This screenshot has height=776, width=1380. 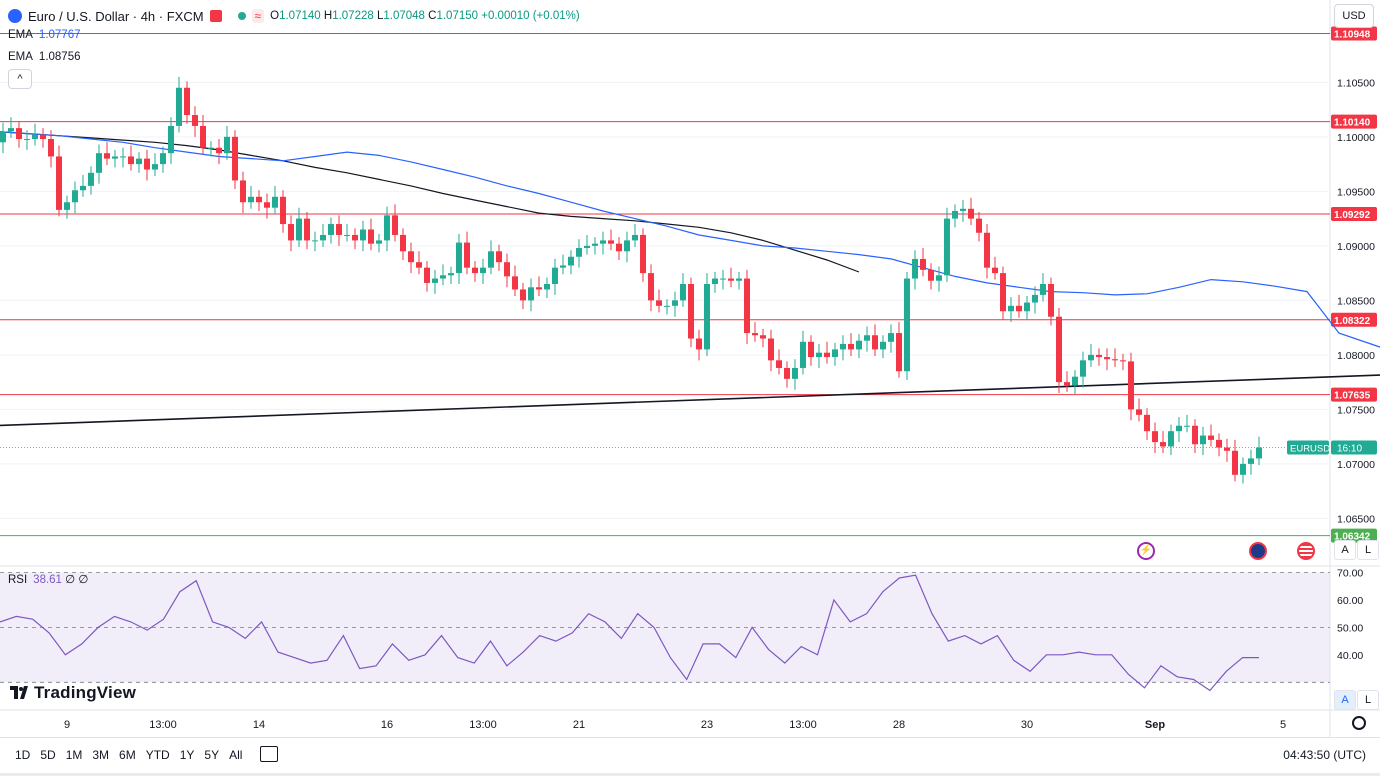 What do you see at coordinates (74, 755) in the screenshot?
I see `range-button-1m: 1M` at bounding box center [74, 755].